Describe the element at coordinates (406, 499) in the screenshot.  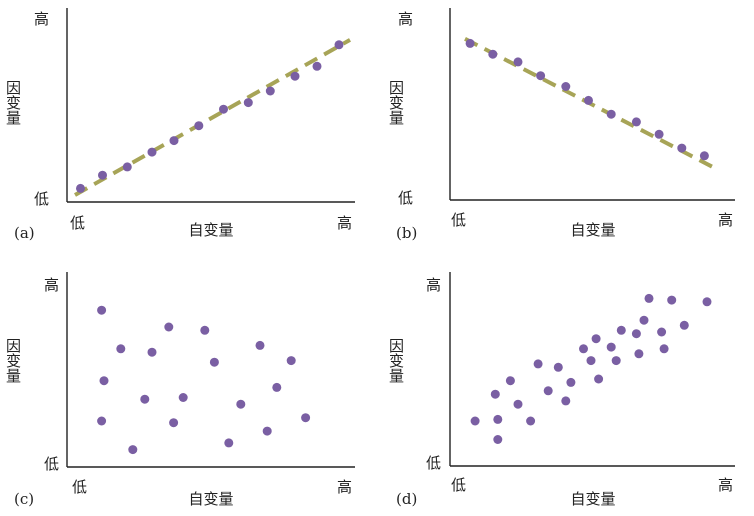
I see `panel-d-label: (d)` at that location.